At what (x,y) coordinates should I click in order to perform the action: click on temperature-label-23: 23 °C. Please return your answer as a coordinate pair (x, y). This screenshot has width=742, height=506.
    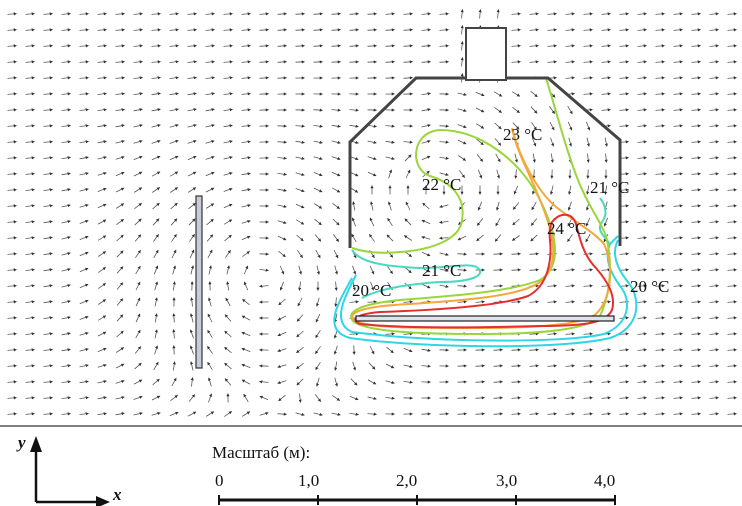
    Looking at the image, I should click on (522, 134).